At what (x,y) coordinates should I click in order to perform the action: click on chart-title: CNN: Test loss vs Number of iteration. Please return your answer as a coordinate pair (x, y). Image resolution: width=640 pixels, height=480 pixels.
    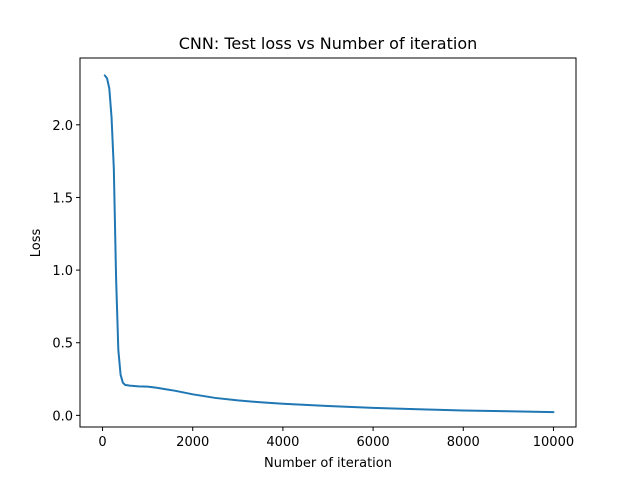
    Looking at the image, I should click on (328, 43).